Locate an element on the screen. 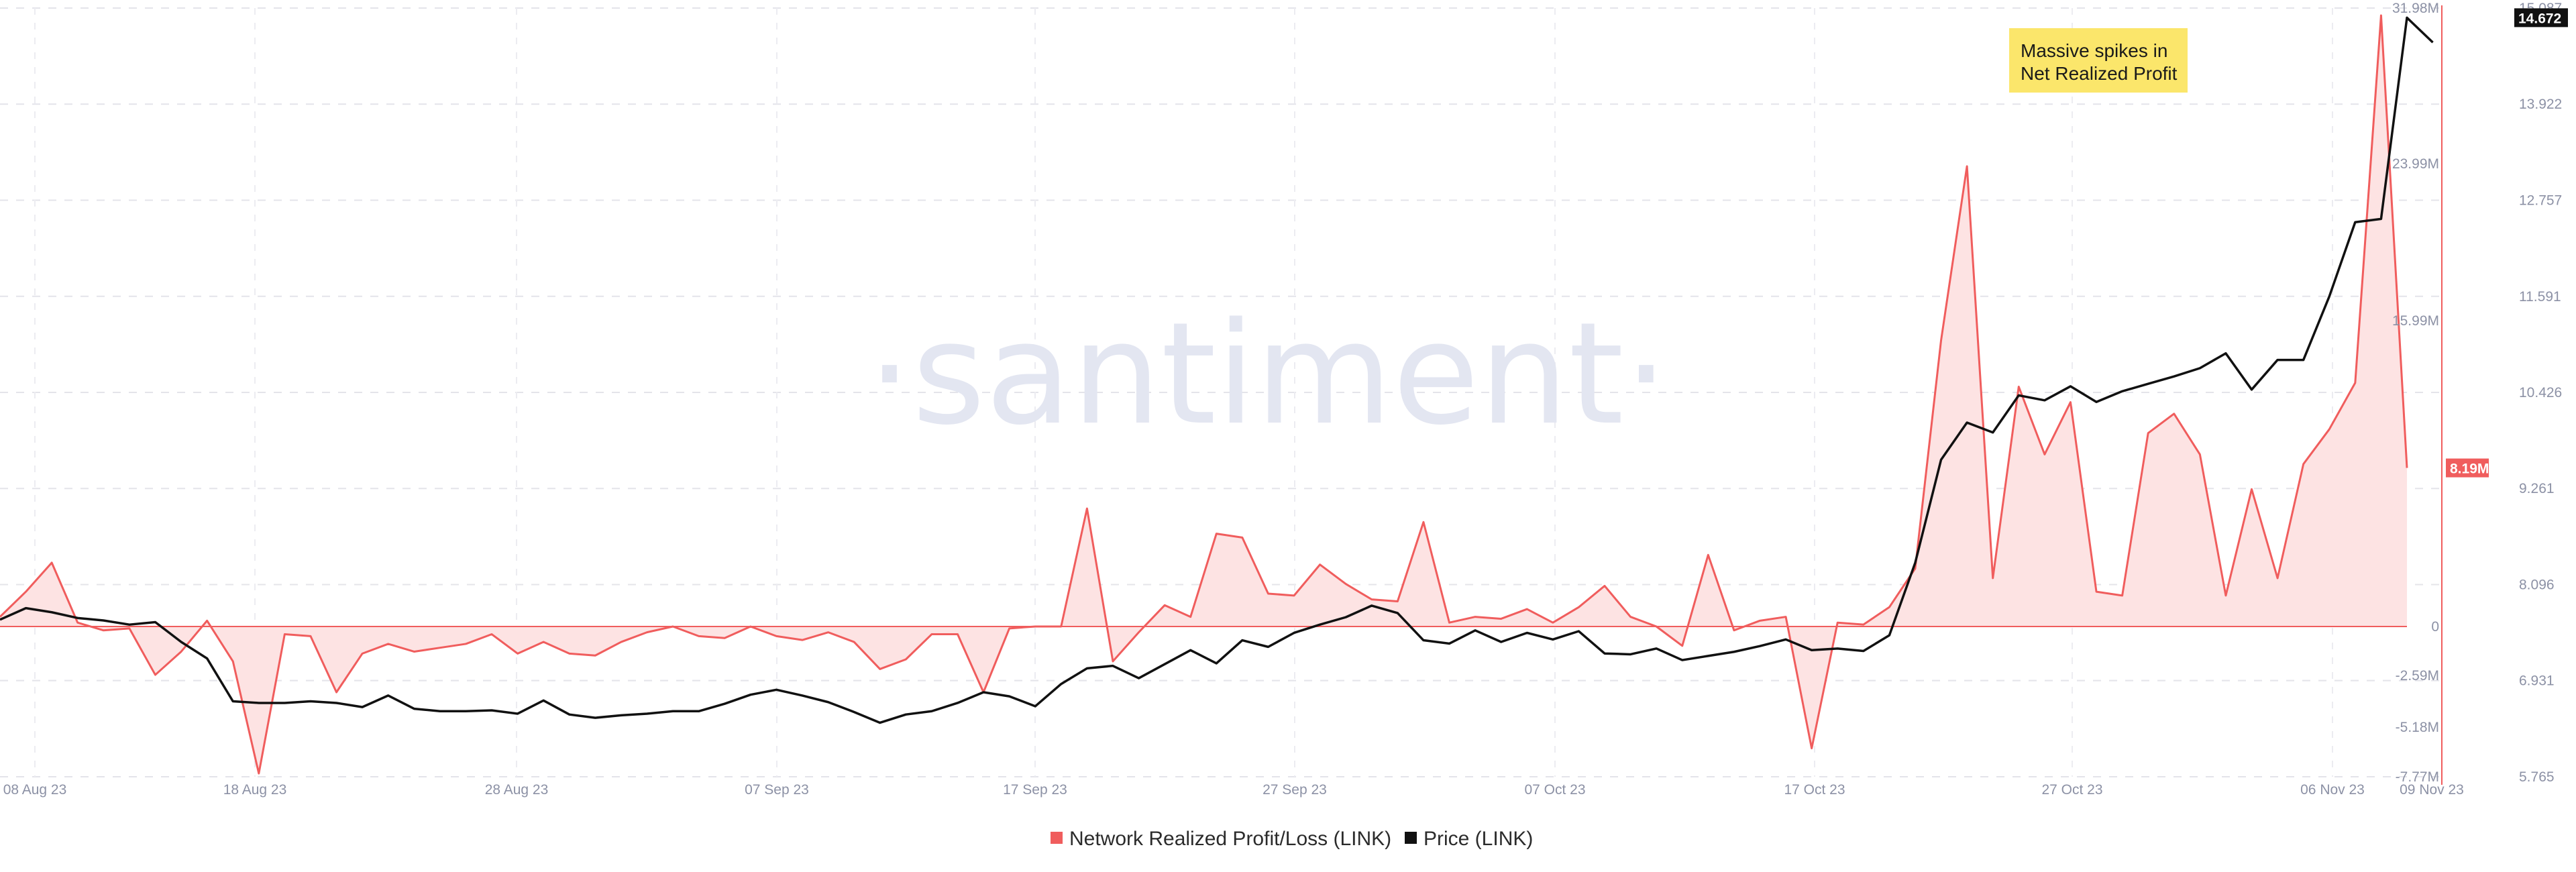  profit-axis-tick: -7.77M is located at coordinates (2417, 777).